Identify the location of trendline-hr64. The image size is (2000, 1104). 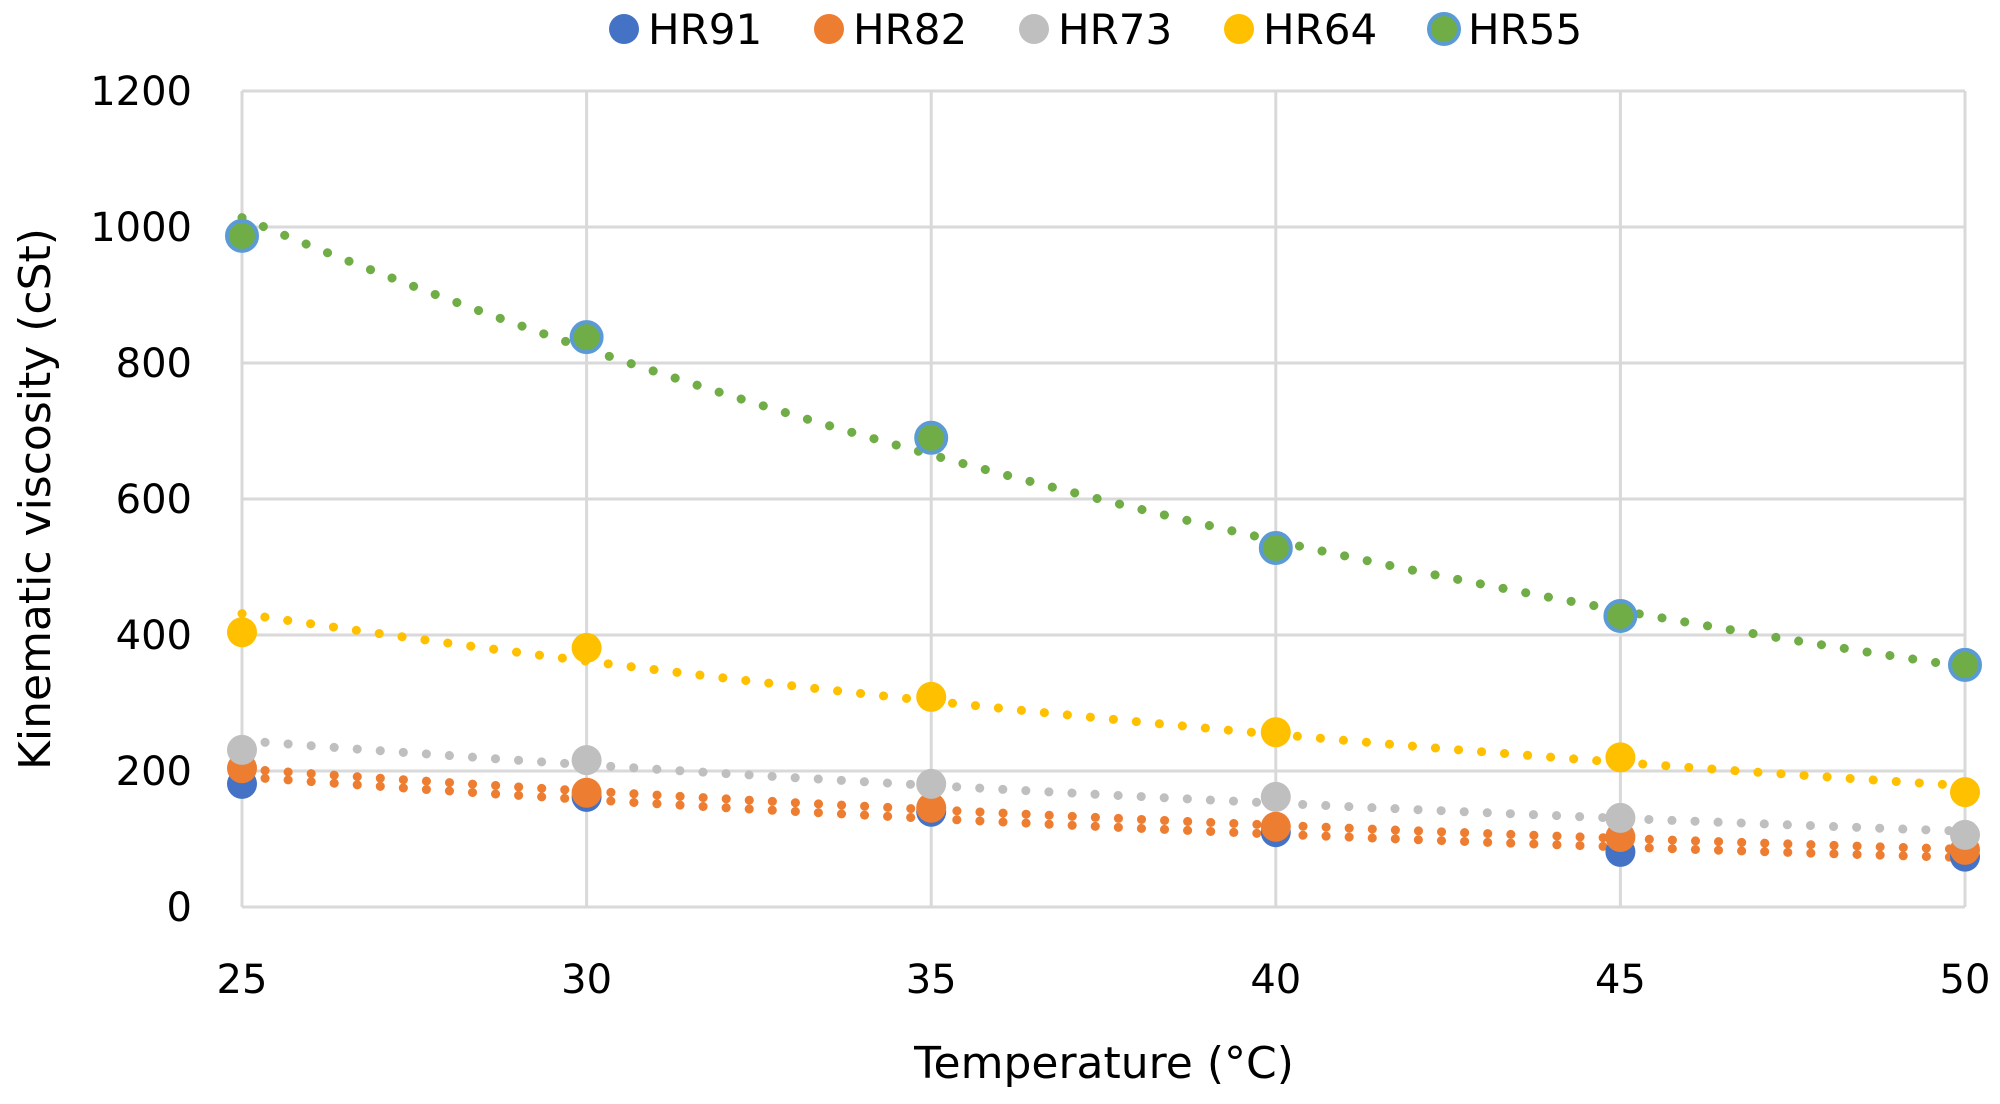
(1103, 700).